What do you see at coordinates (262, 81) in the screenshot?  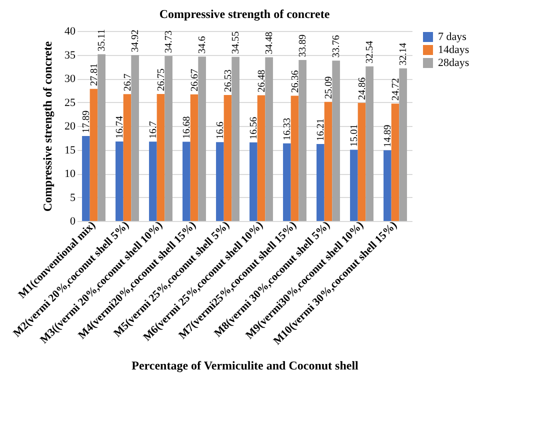 I see `data-label: 26.48` at bounding box center [262, 81].